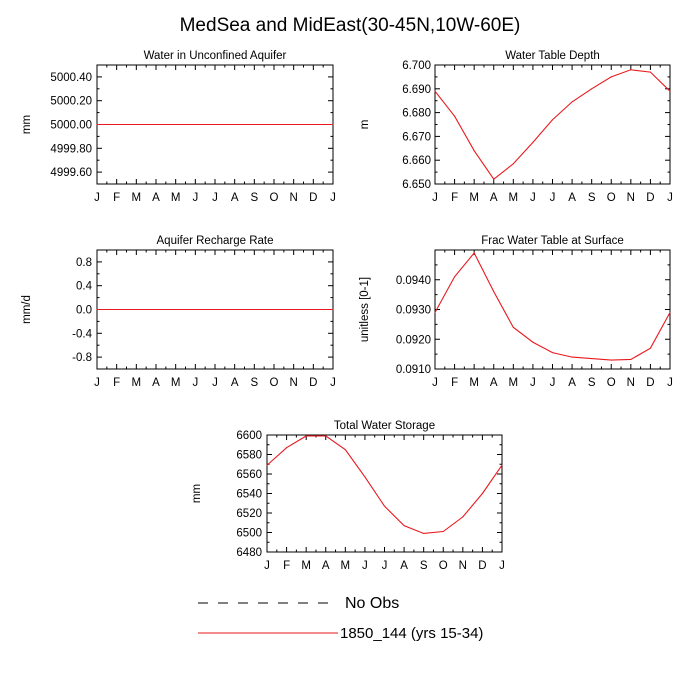 This screenshot has height=700, width=700. What do you see at coordinates (411, 633) in the screenshot?
I see `legend-label-1: 1850_144 (yrs 15-34)` at bounding box center [411, 633].